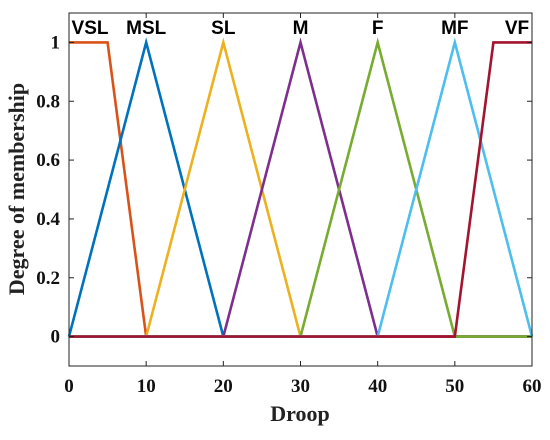 The width and height of the screenshot is (550, 440). Describe the element at coordinates (16, 189) in the screenshot. I see `y-axis-title: Degree of membership` at that location.